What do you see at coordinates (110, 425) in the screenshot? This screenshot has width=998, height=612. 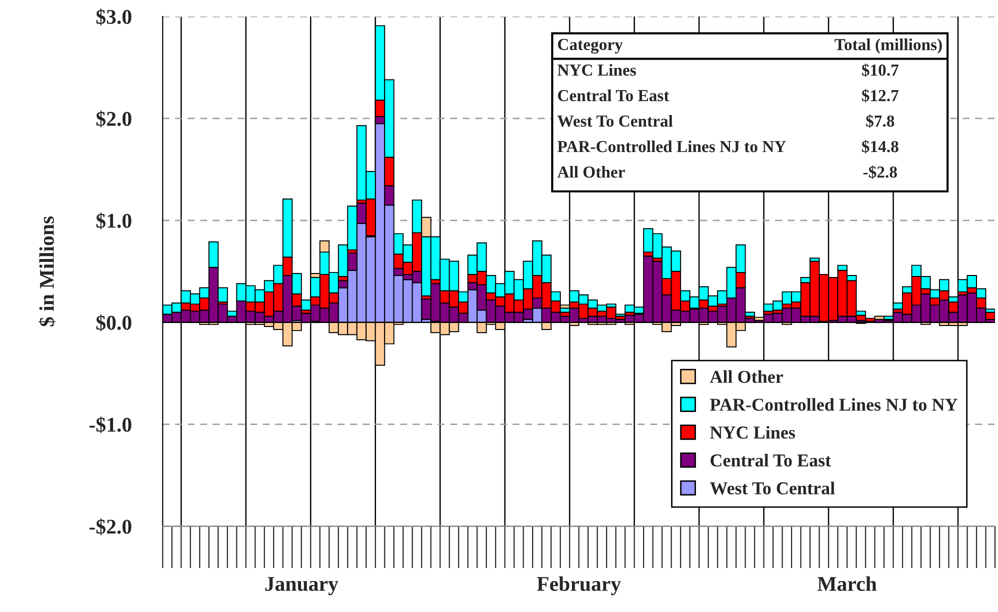 I see `y-tick-label: -$1.0` at bounding box center [110, 425].